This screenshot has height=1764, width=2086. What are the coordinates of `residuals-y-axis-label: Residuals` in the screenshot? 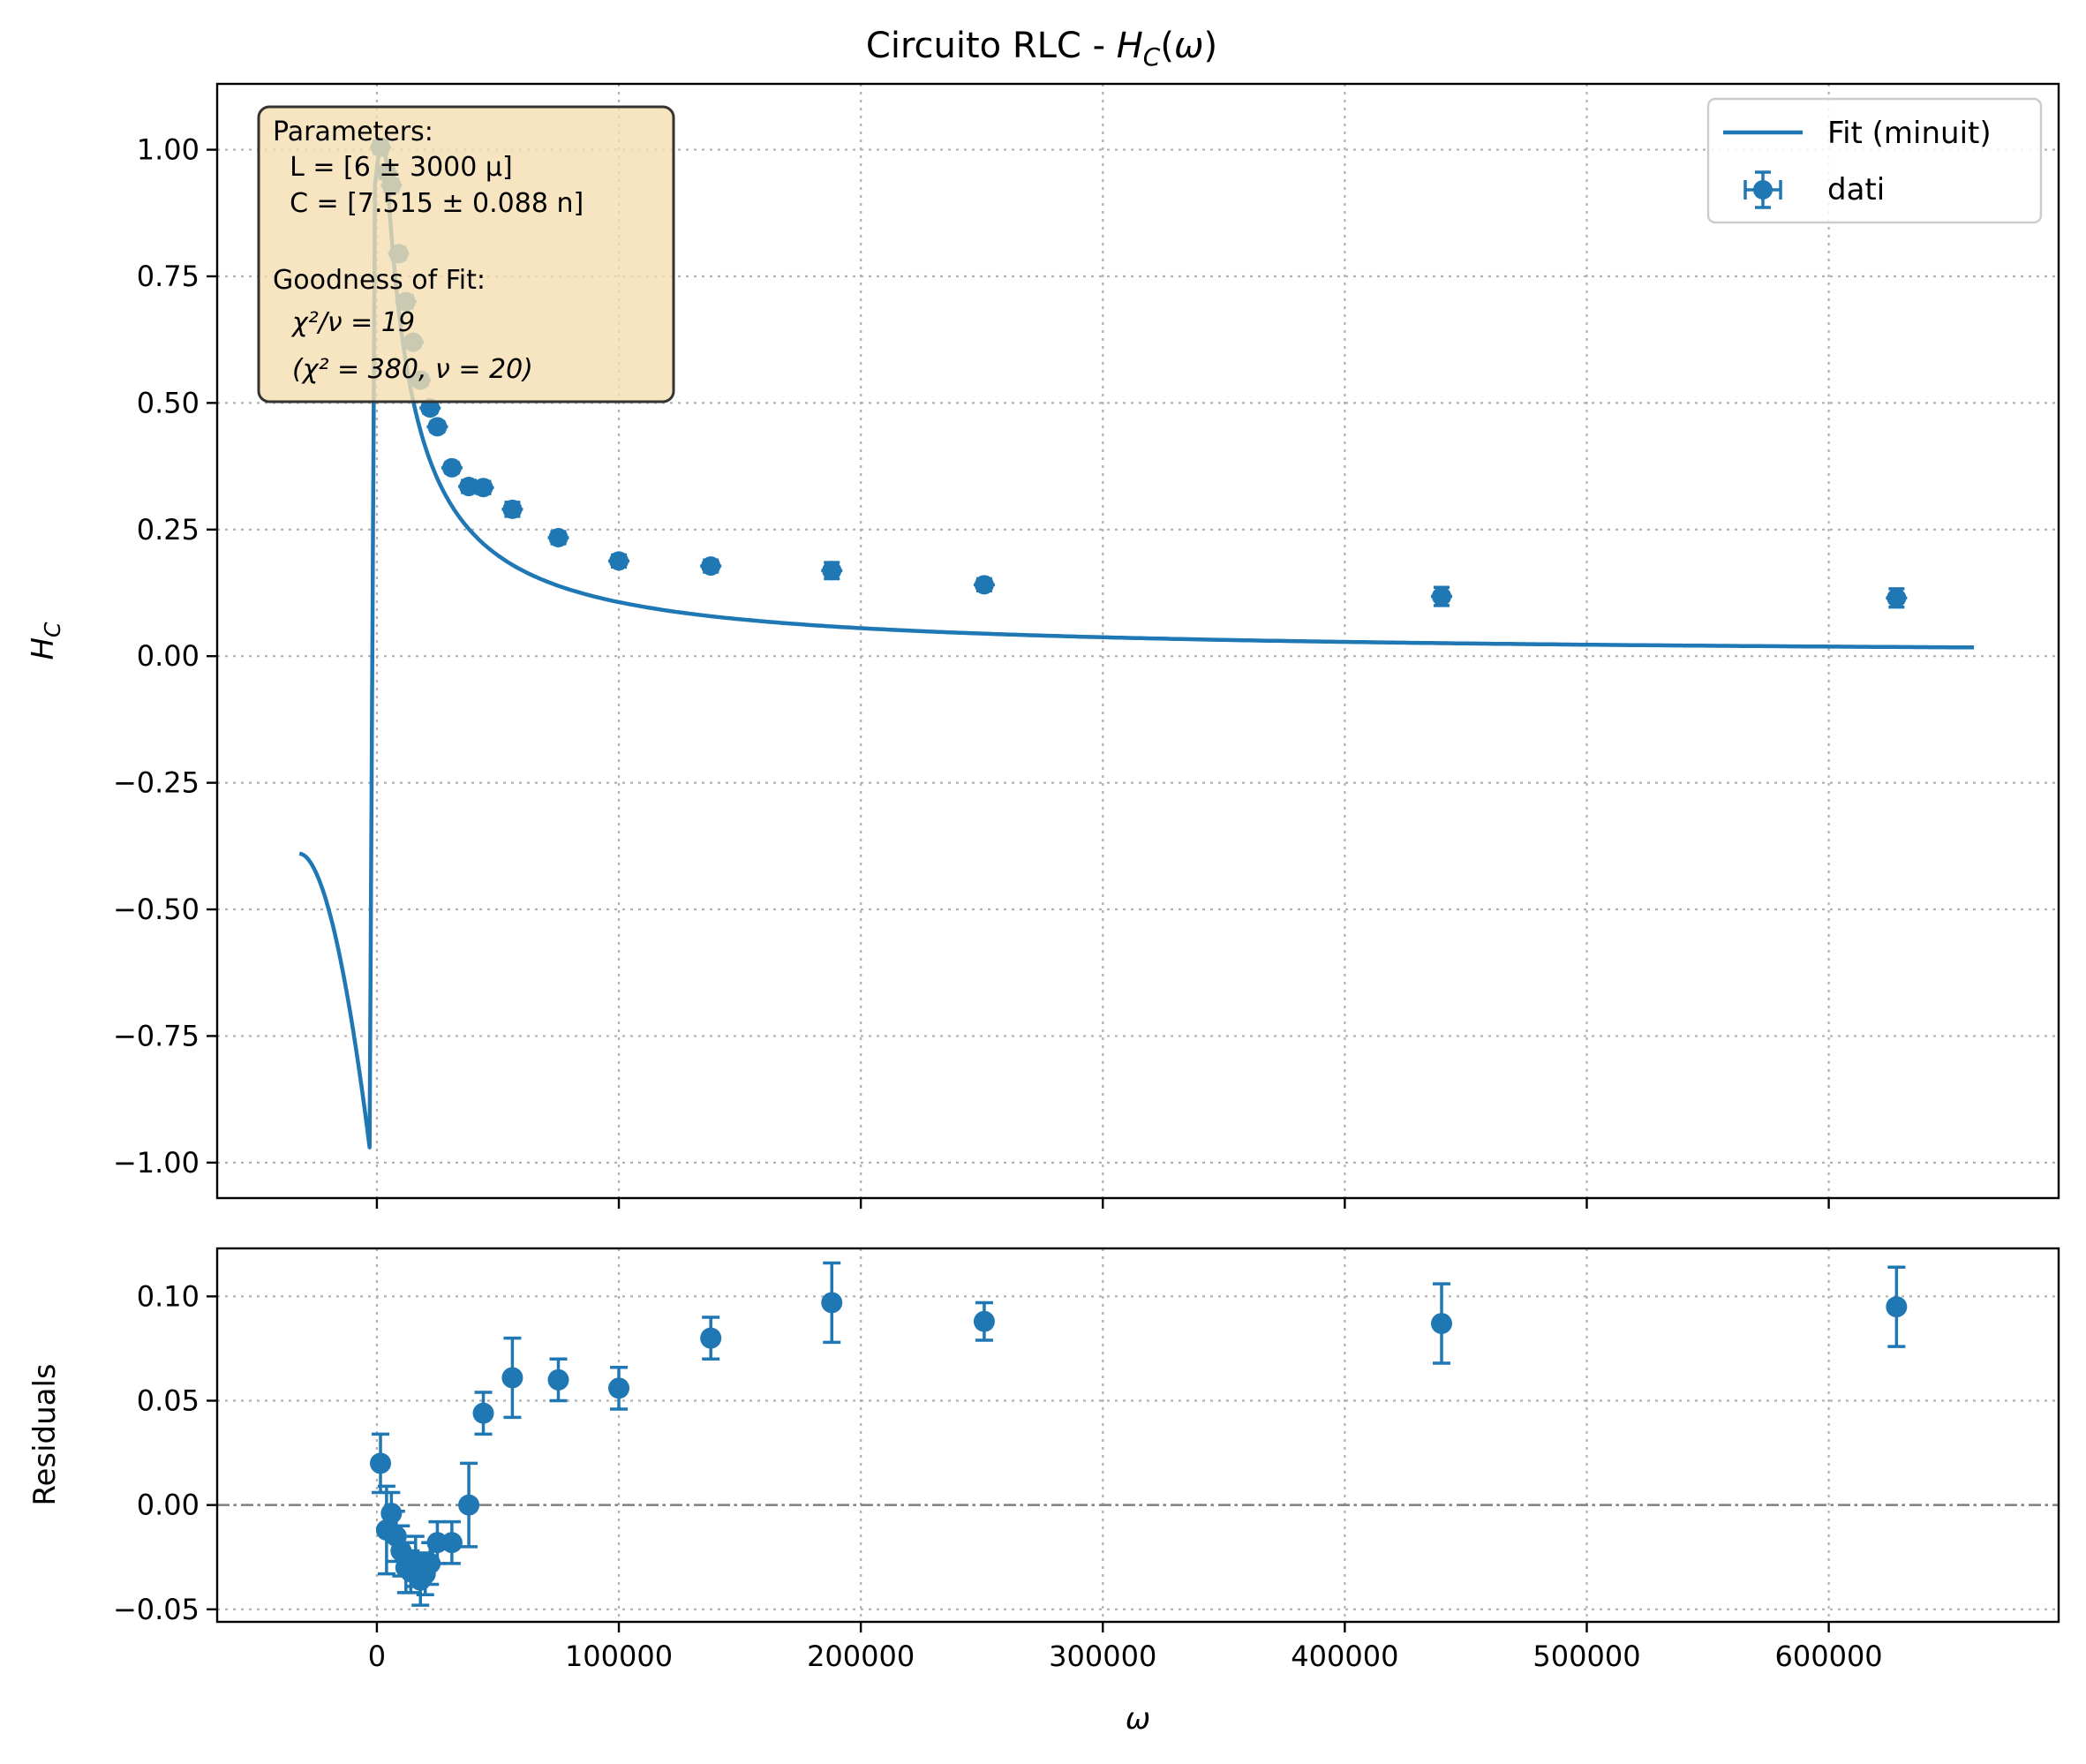 It's located at (45, 1434).